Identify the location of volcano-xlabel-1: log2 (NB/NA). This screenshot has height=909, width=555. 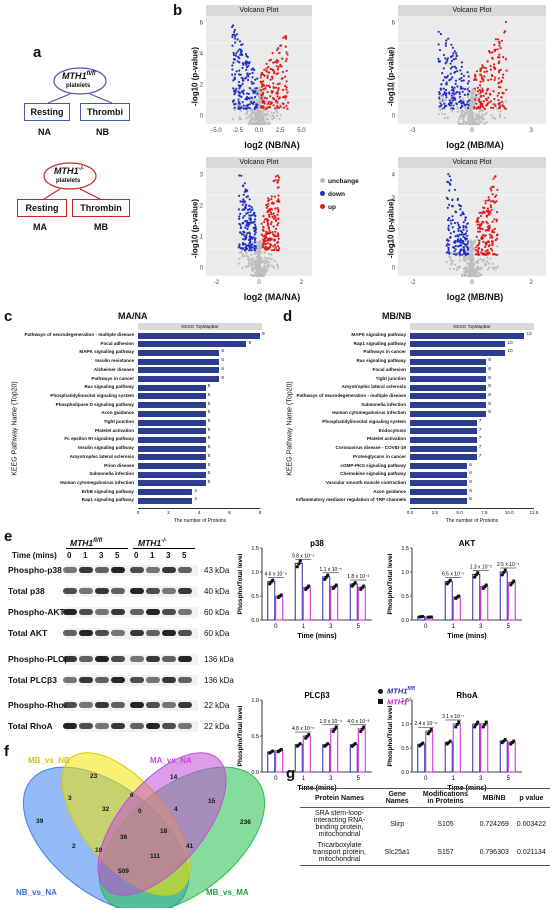
(272, 145).